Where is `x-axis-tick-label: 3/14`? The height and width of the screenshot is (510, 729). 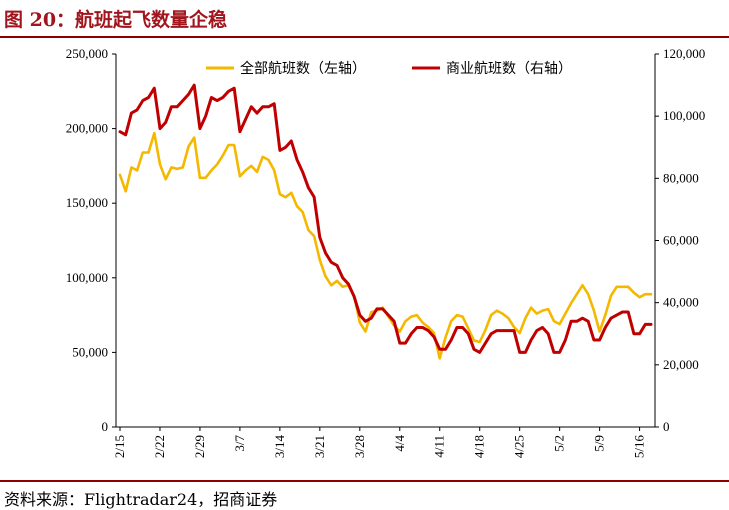
x-axis-tick-label: 3/14 is located at coordinates (279, 447).